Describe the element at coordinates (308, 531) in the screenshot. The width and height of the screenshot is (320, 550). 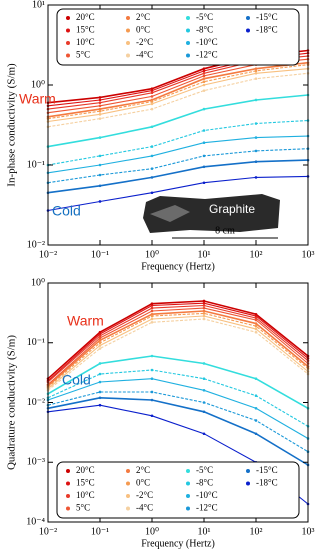
I see `x-tick-label: 10³` at that location.